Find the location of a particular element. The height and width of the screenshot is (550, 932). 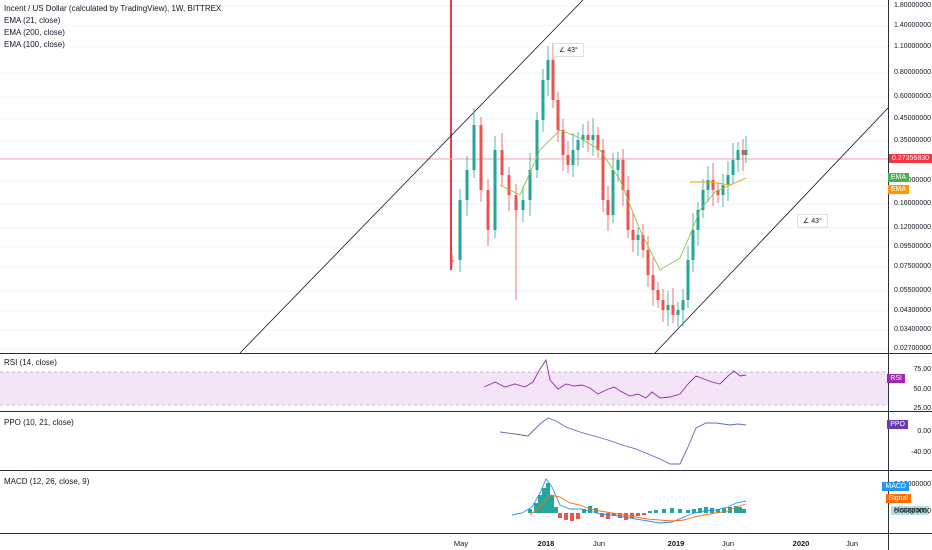

macd-pane: MACD (12, 26, close, 9) is located at coordinates (444, 502).